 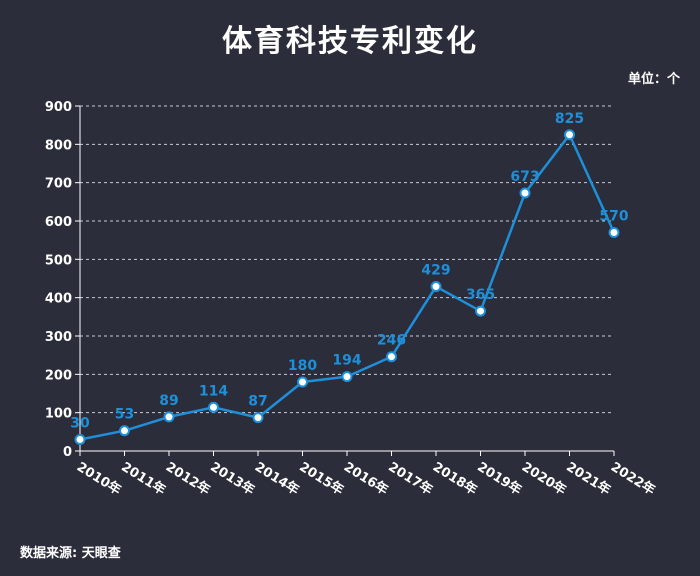 I want to click on data-label: 89, so click(x=168, y=401).